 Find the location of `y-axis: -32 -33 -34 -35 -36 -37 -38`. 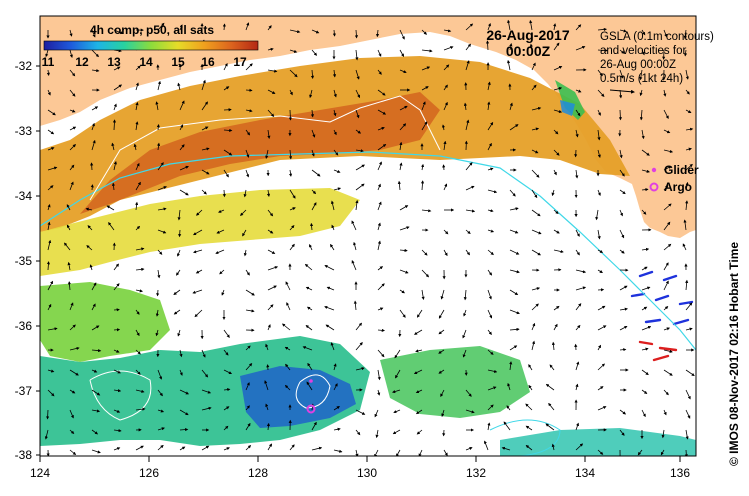

y-axis: -32 -33 -34 -35 -36 -37 -38 is located at coordinates (27, 260).